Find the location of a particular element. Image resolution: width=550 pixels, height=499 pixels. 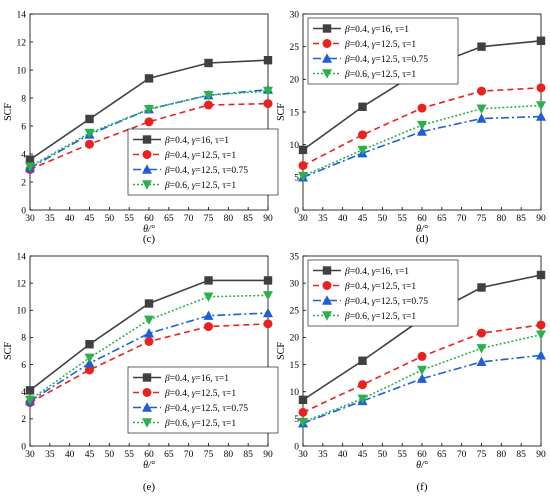

x-tick-label: 40 is located at coordinates (343, 219).